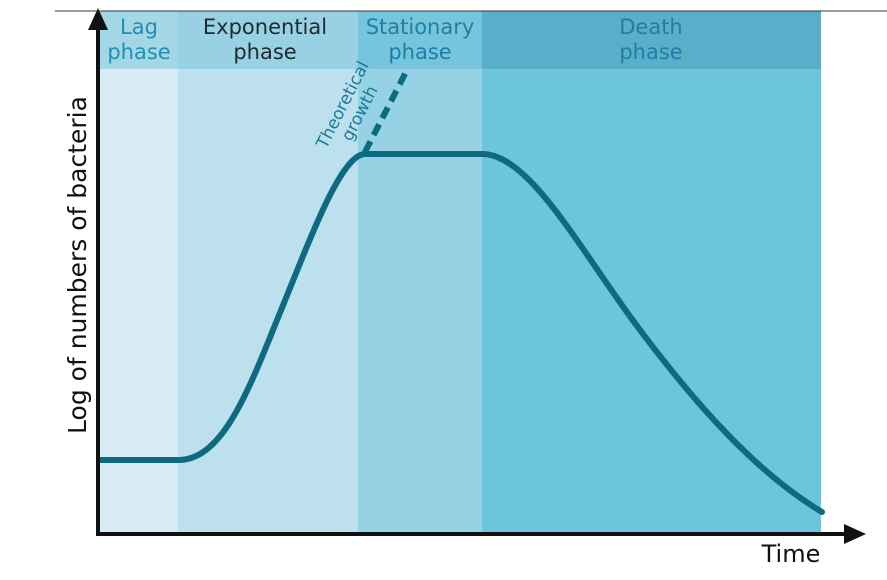  I want to click on death-phase-label-line1: Death, so click(651, 27).